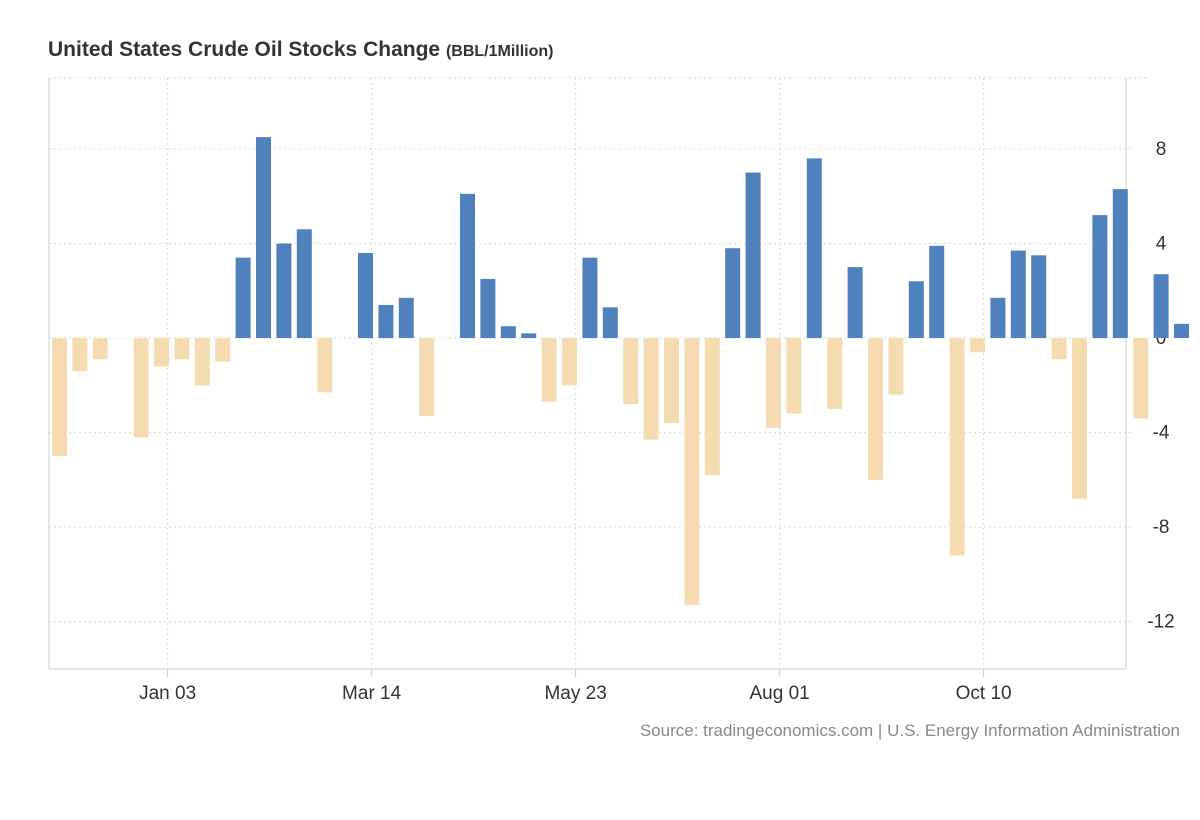 This screenshot has height=820, width=1200. Describe the element at coordinates (244, 49) in the screenshot. I see `chart-title-text: United States Crude Oil Stocks Change` at that location.